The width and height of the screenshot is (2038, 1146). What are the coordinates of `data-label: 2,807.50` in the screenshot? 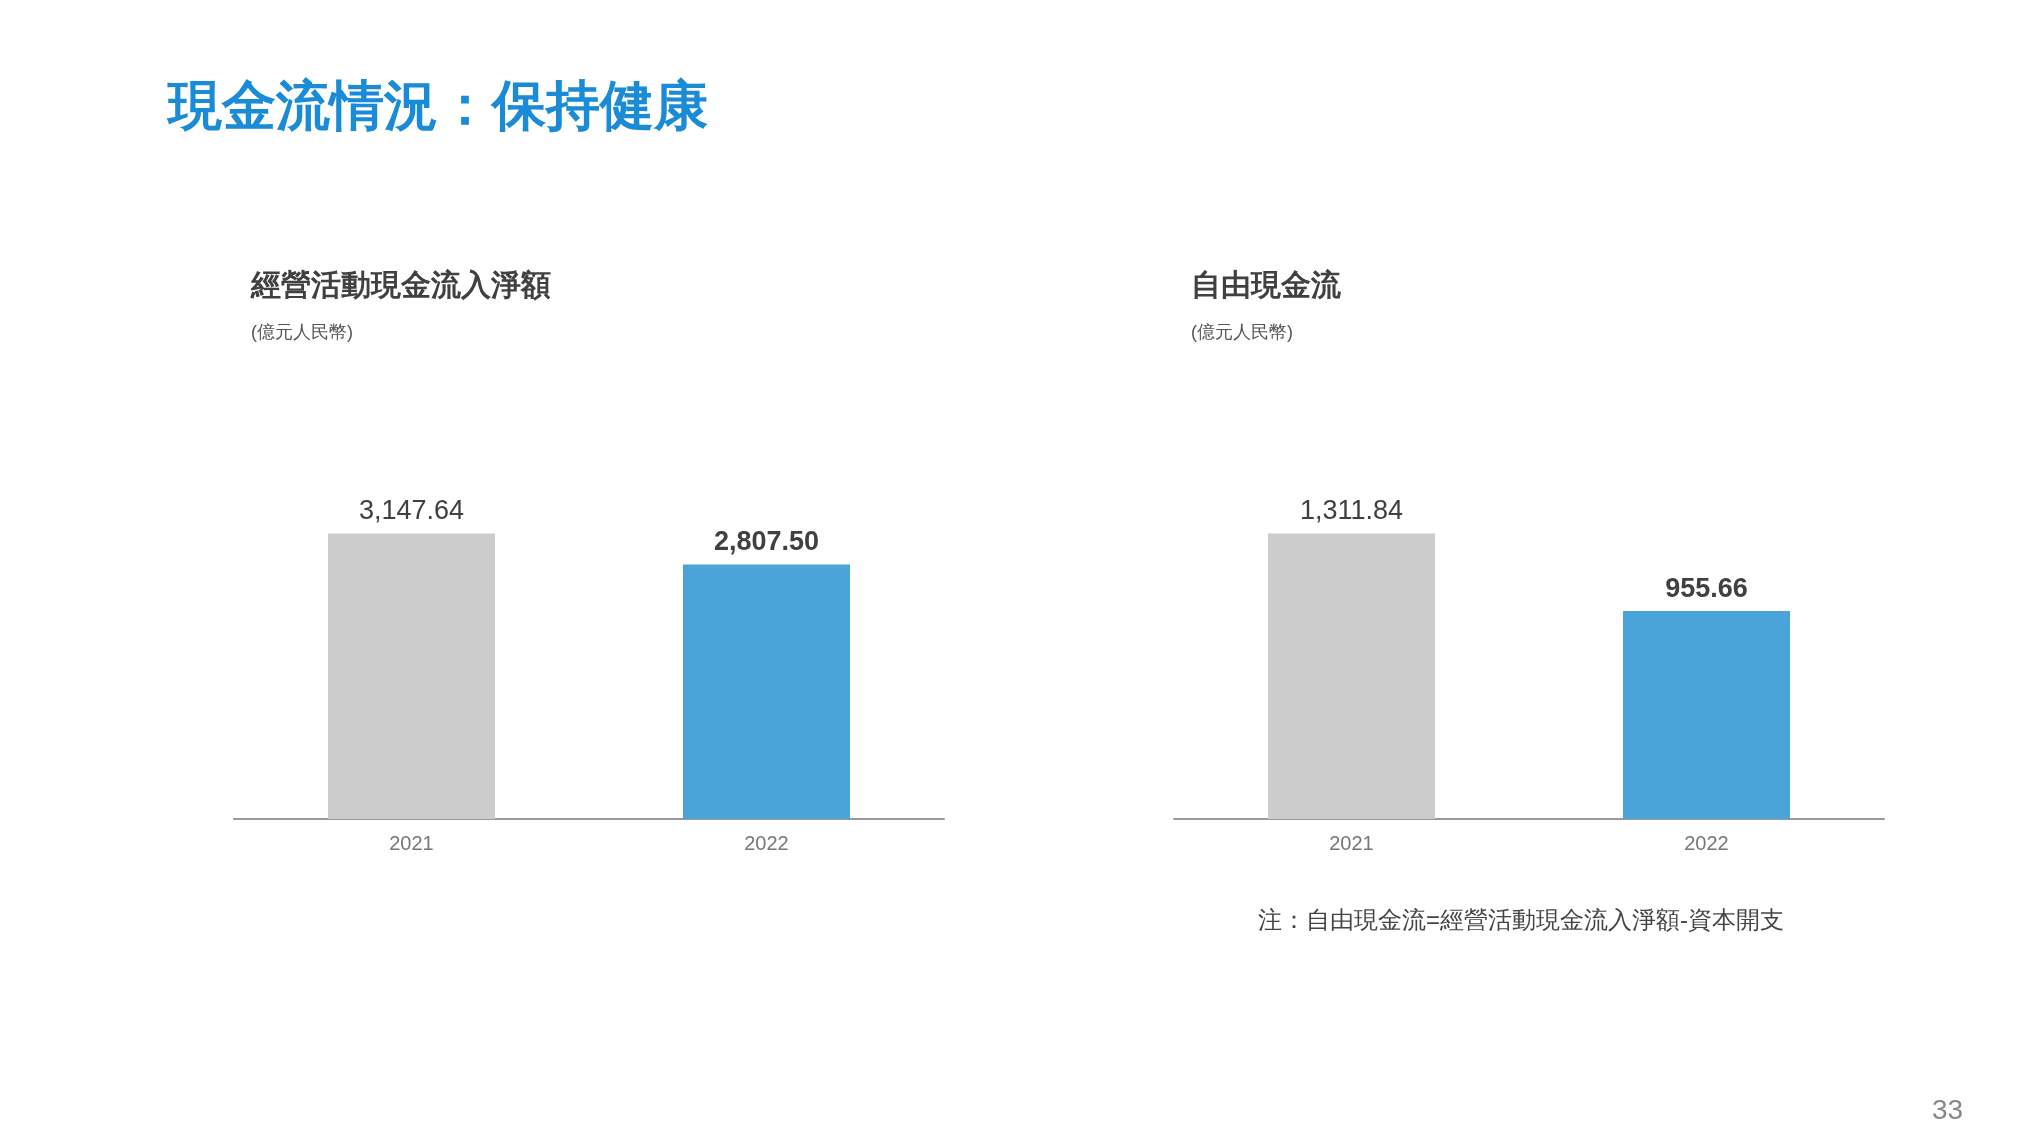 It's located at (766, 540).